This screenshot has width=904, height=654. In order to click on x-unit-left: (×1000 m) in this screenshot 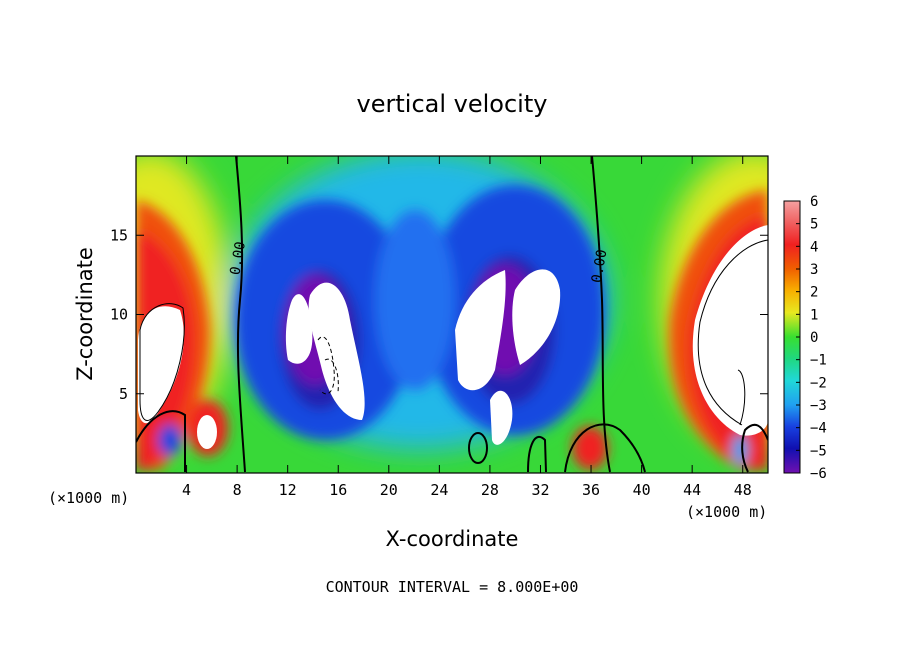, I will do `click(88, 498)`.